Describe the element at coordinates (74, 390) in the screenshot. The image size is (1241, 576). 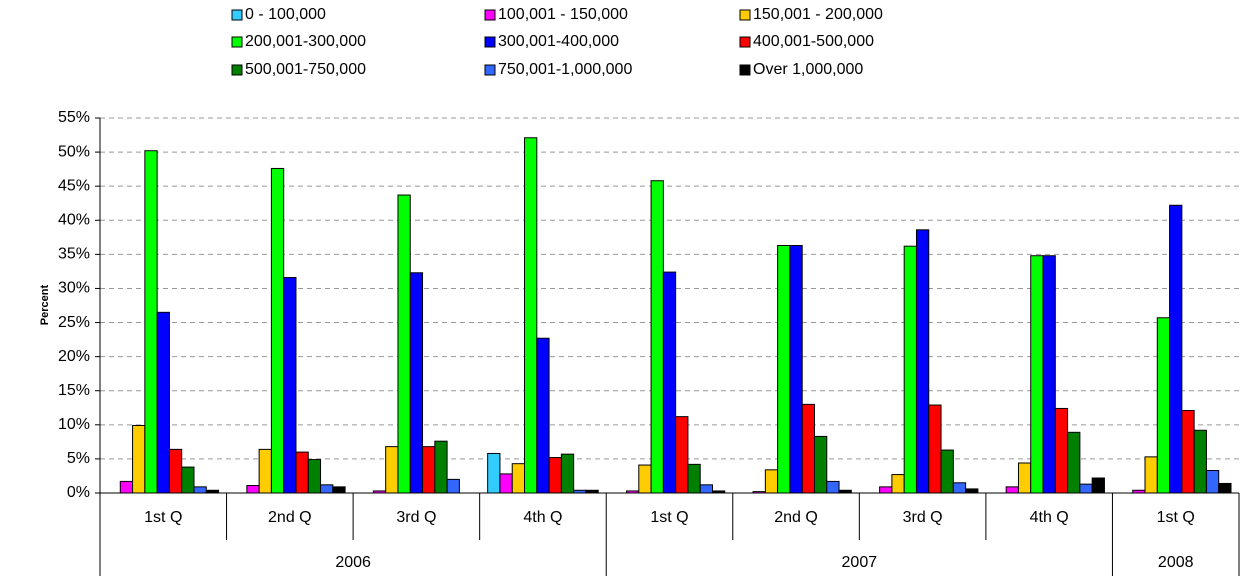
I see `y-tick-label: 15%` at that location.